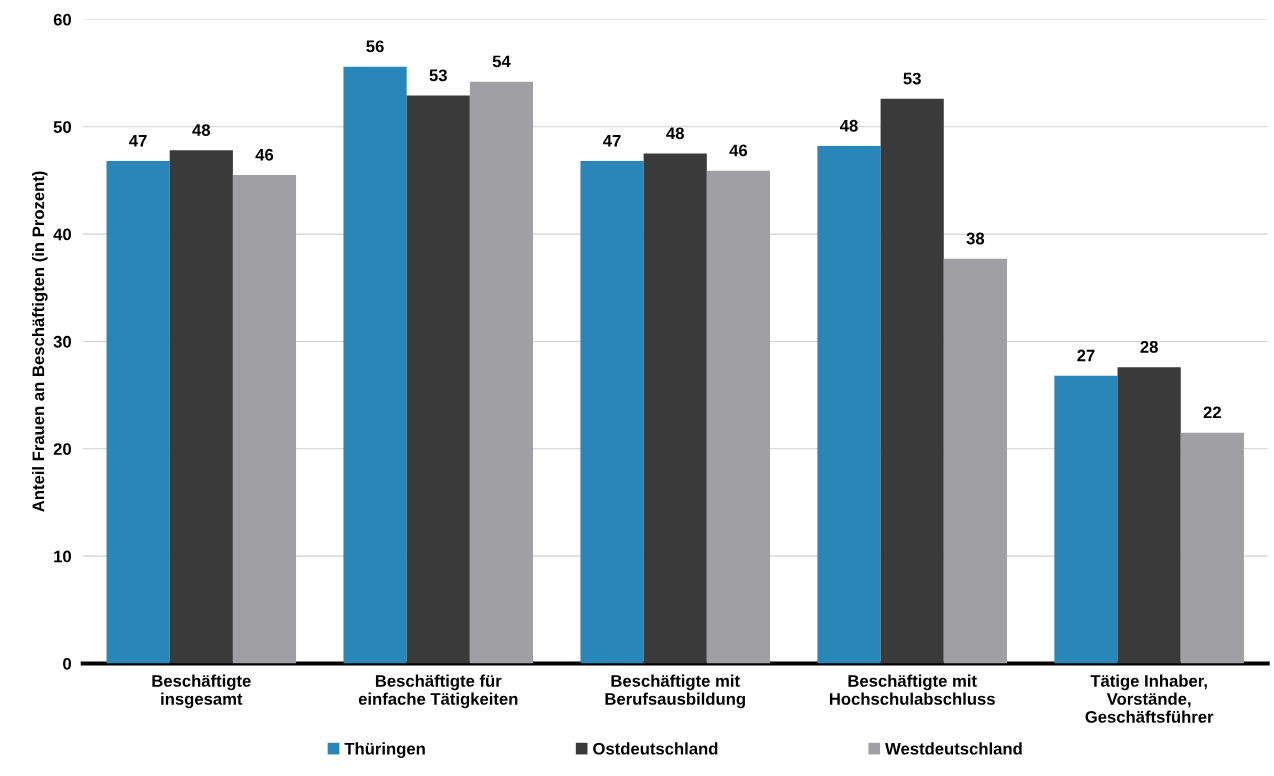 The image size is (1274, 776). What do you see at coordinates (62, 341) in the screenshot?
I see `y-tick-label: 30` at bounding box center [62, 341].